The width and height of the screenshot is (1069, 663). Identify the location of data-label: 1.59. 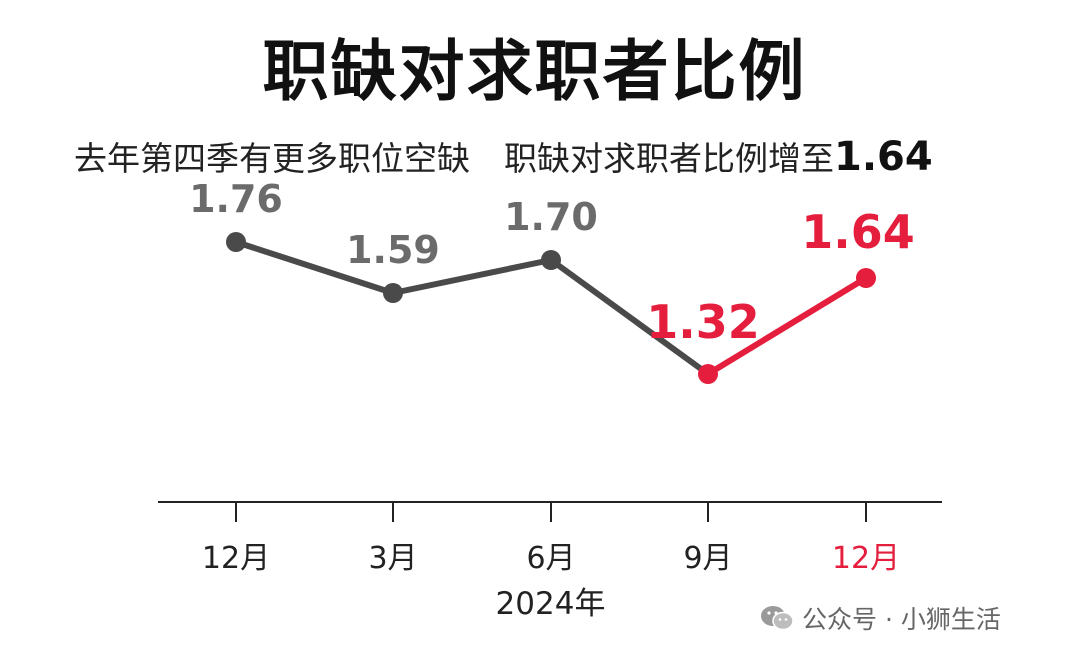
(393, 250).